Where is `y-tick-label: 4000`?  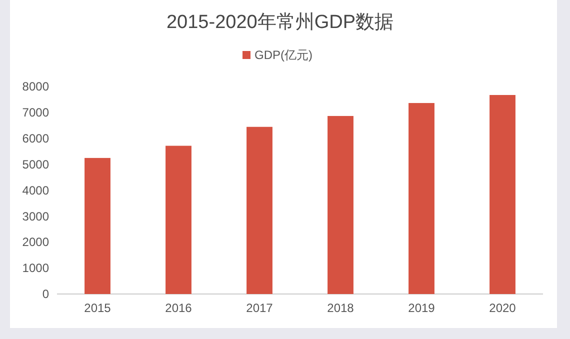 y-tick-label: 4000 is located at coordinates (35, 190).